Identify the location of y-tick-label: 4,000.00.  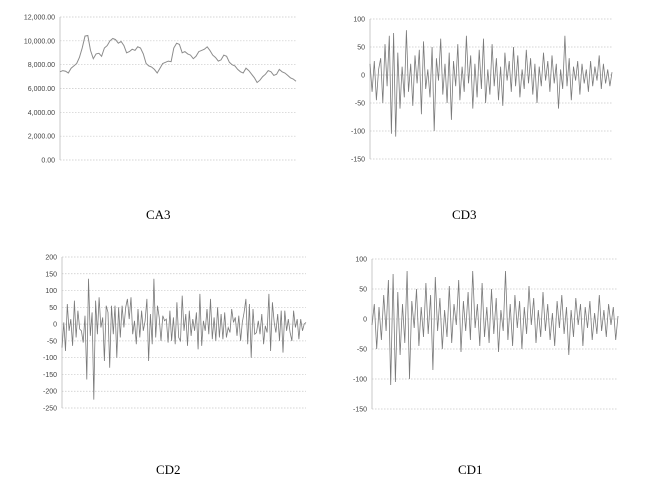
(41, 113).